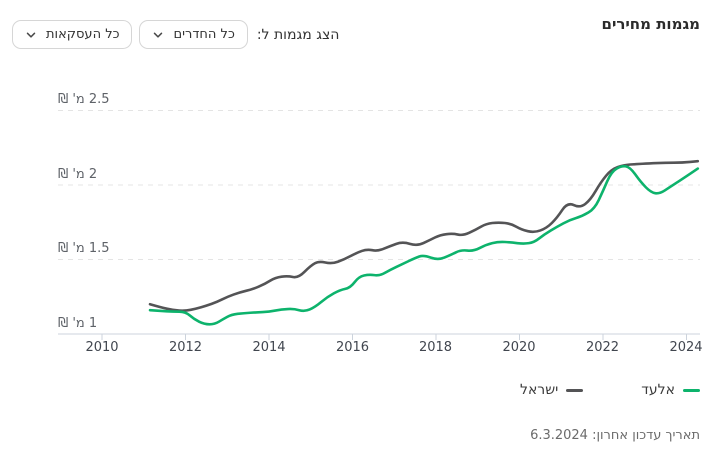 The image size is (709, 462). Describe the element at coordinates (298, 34) in the screenshot. I see `filters-label: הצג מגמות ל:` at that location.